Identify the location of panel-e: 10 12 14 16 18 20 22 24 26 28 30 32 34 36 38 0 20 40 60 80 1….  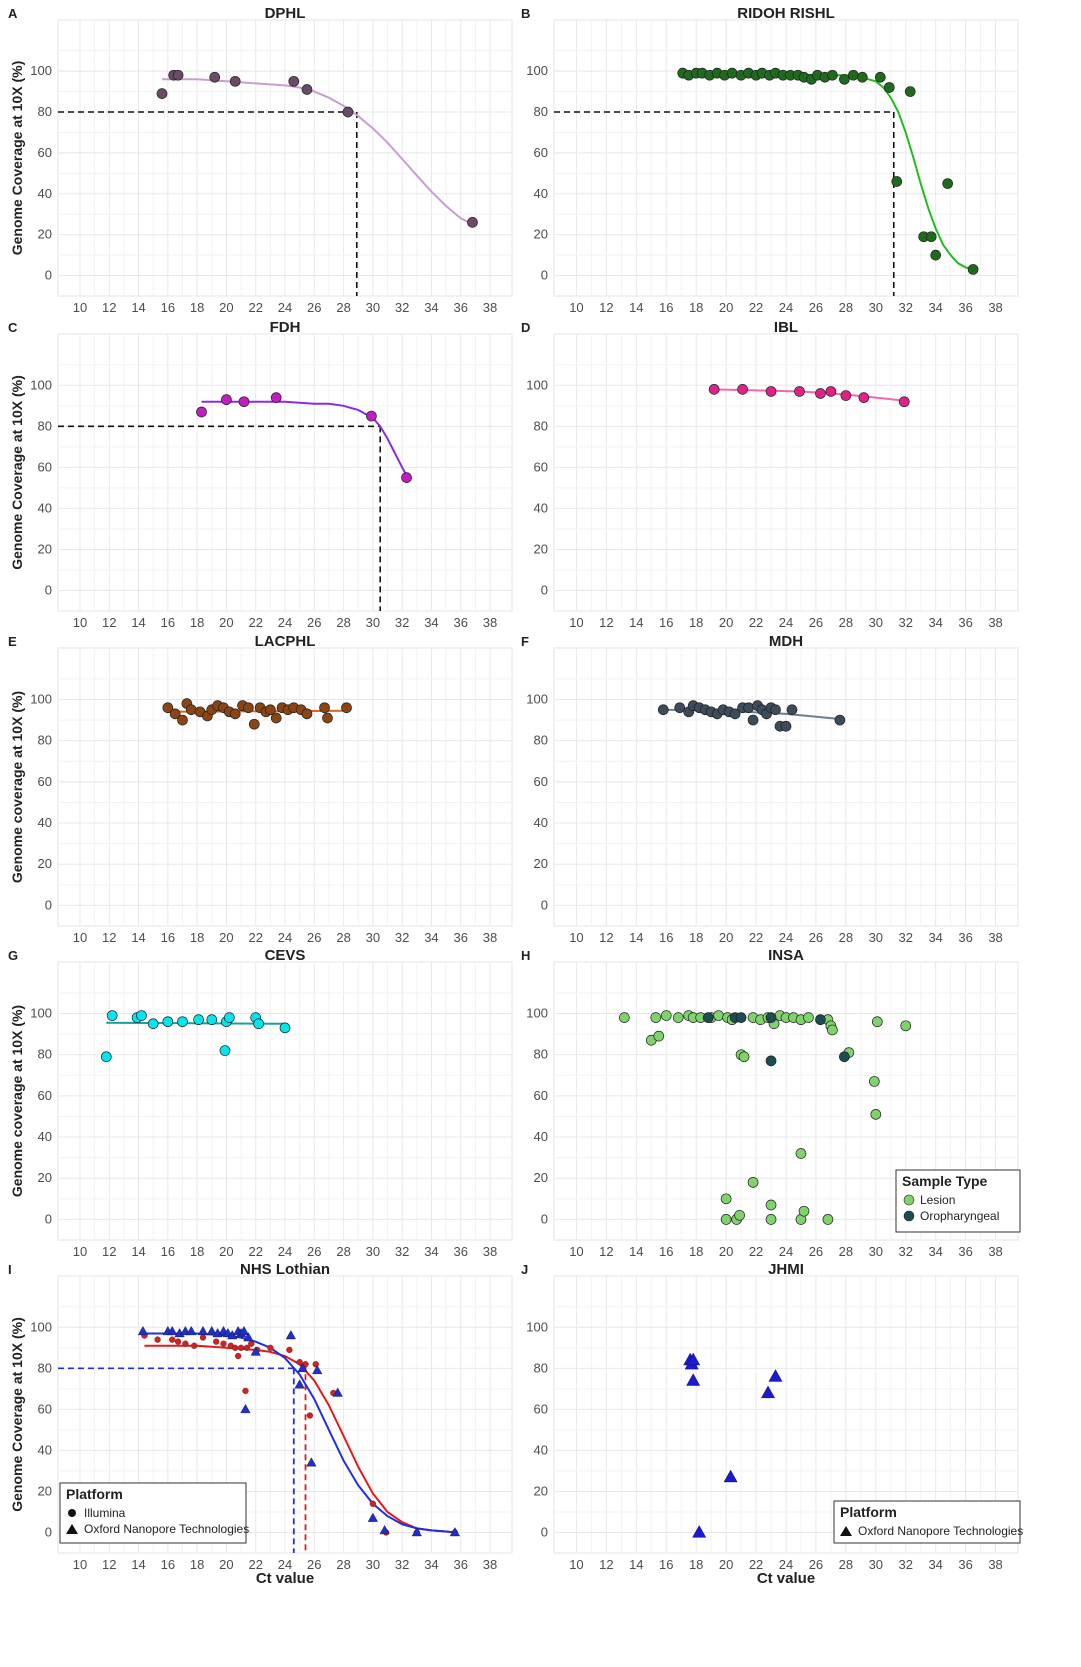
(260, 789).